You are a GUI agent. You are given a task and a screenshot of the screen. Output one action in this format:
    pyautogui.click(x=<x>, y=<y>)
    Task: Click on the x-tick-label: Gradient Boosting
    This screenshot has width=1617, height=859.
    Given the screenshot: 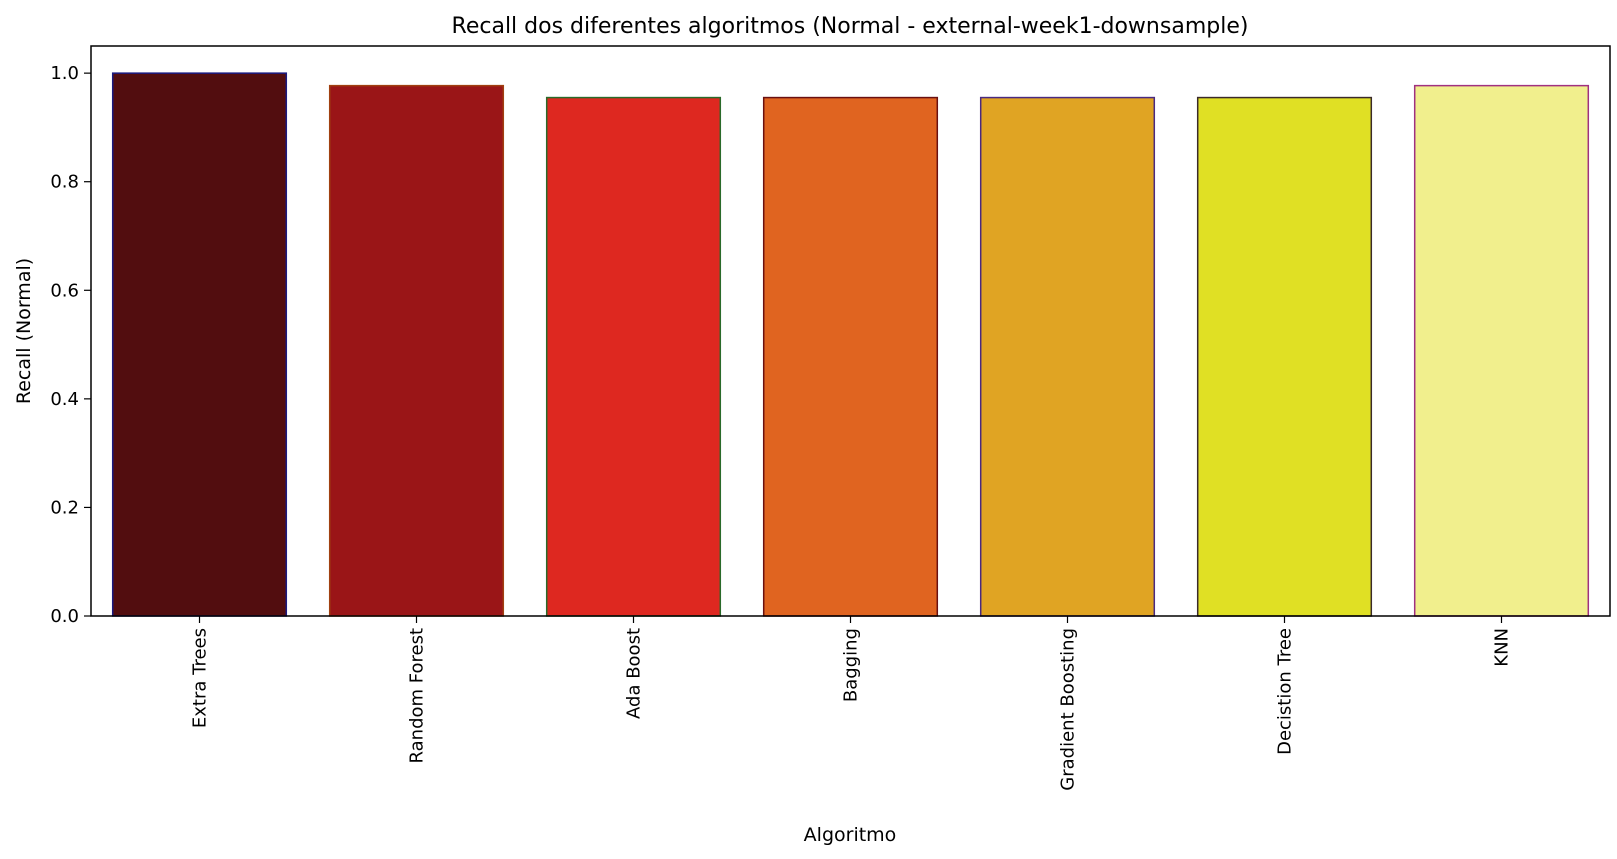 What is the action you would take?
    pyautogui.click(x=1068, y=709)
    